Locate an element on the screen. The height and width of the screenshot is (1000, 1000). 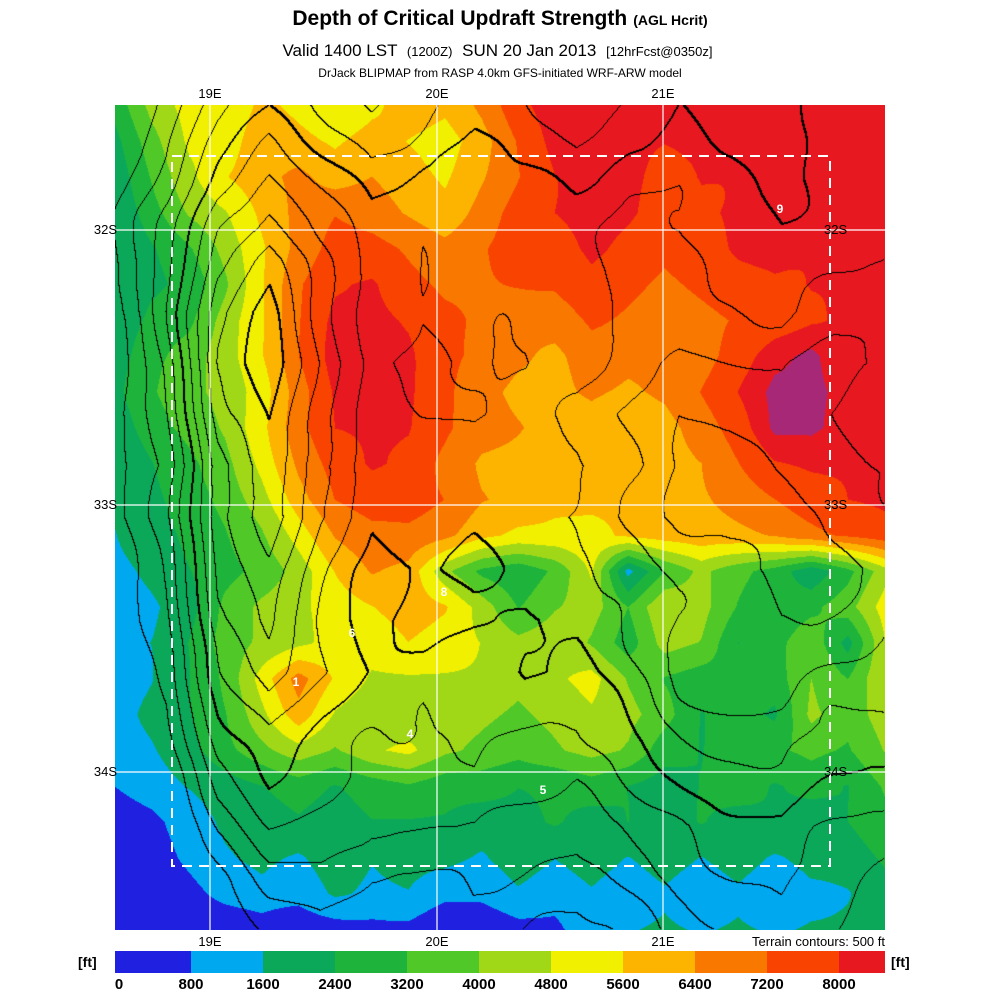
colorbar-unit-left: [ft] is located at coordinates (87, 962).